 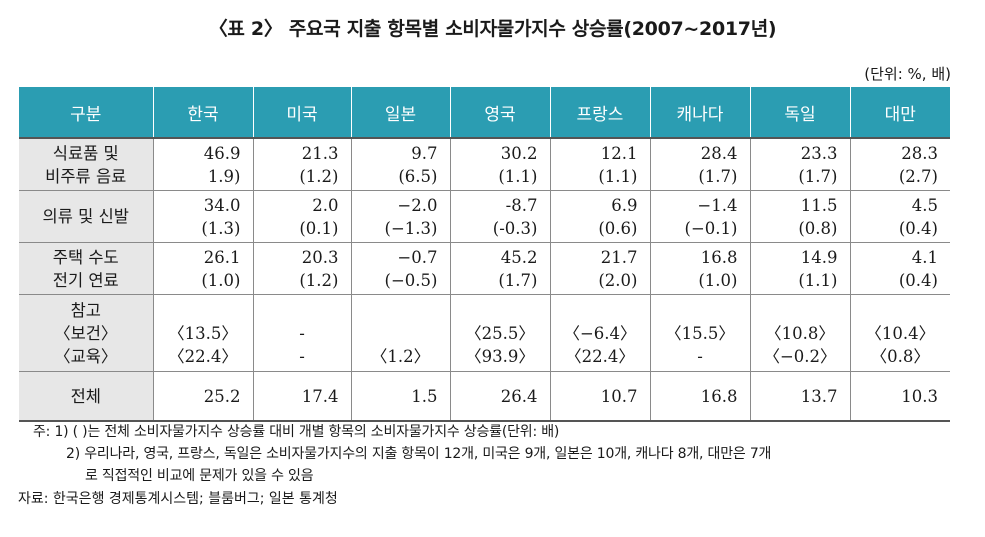 I want to click on cell-value: 14.9, so click(x=819, y=257).